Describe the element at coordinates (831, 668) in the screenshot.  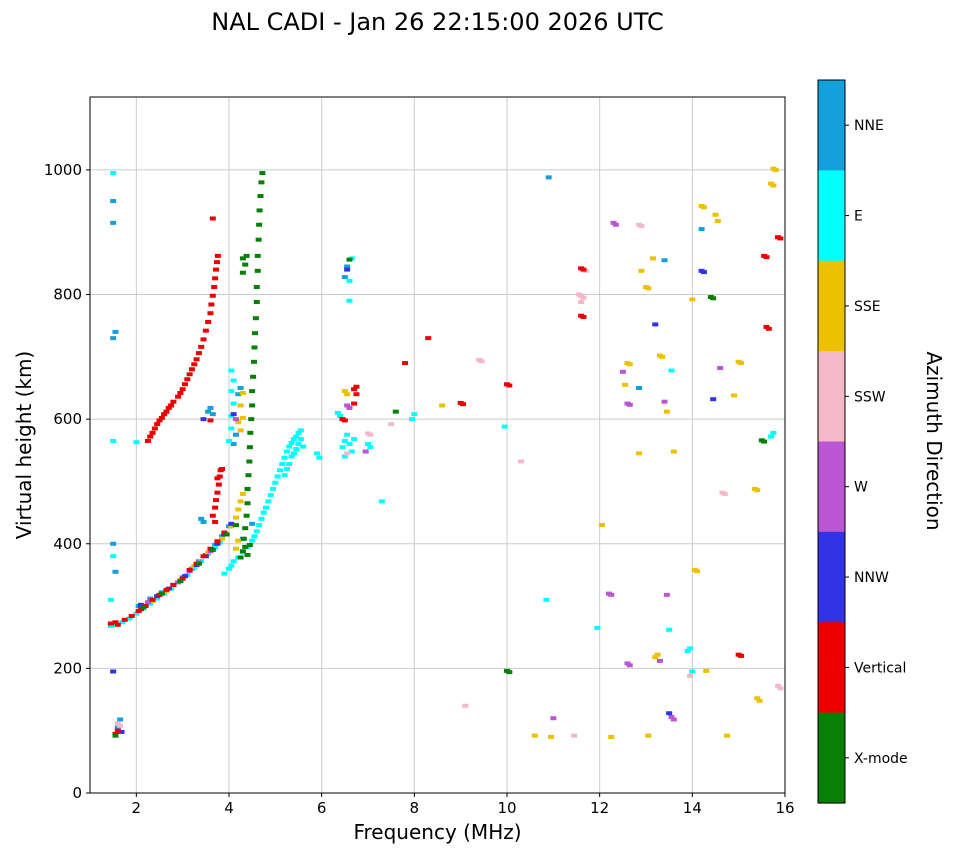
I see `colorbar-block-vertical` at that location.